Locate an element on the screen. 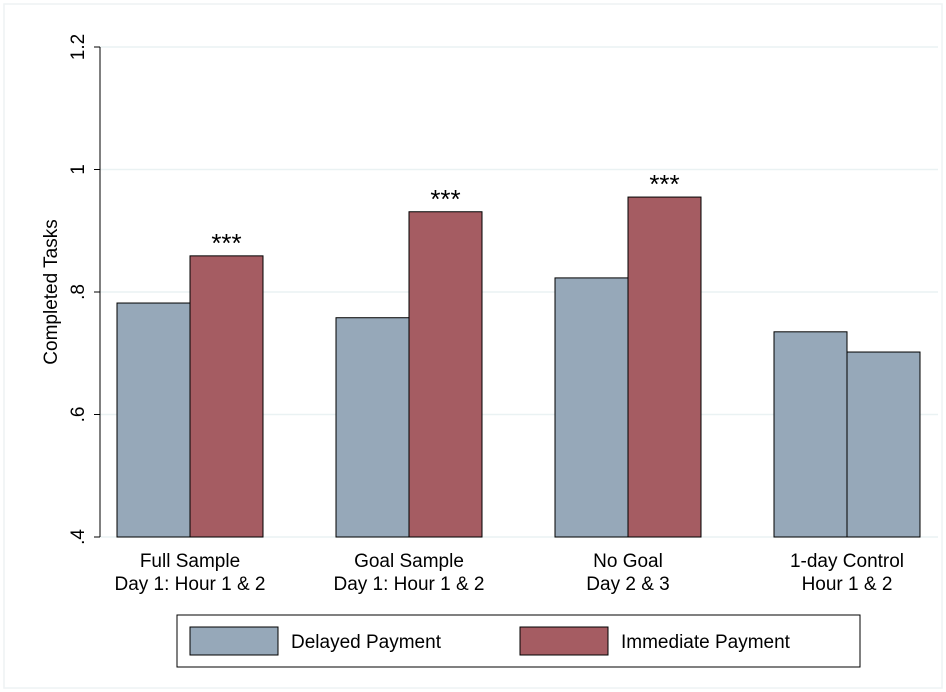 The image size is (946, 692). y-tick-label: .6 is located at coordinates (78, 415).